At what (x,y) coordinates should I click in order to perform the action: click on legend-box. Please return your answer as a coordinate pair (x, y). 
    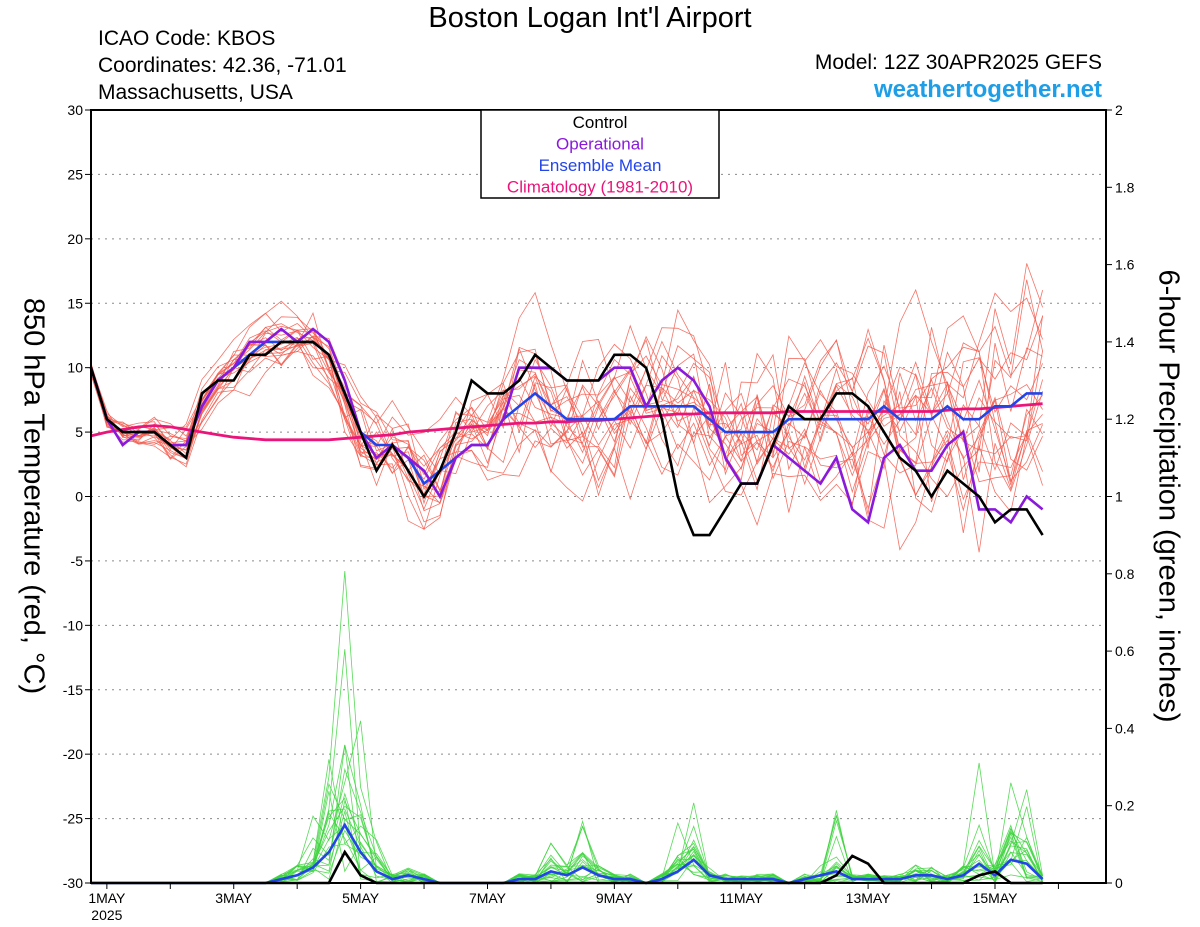
    Looking at the image, I should click on (600, 154).